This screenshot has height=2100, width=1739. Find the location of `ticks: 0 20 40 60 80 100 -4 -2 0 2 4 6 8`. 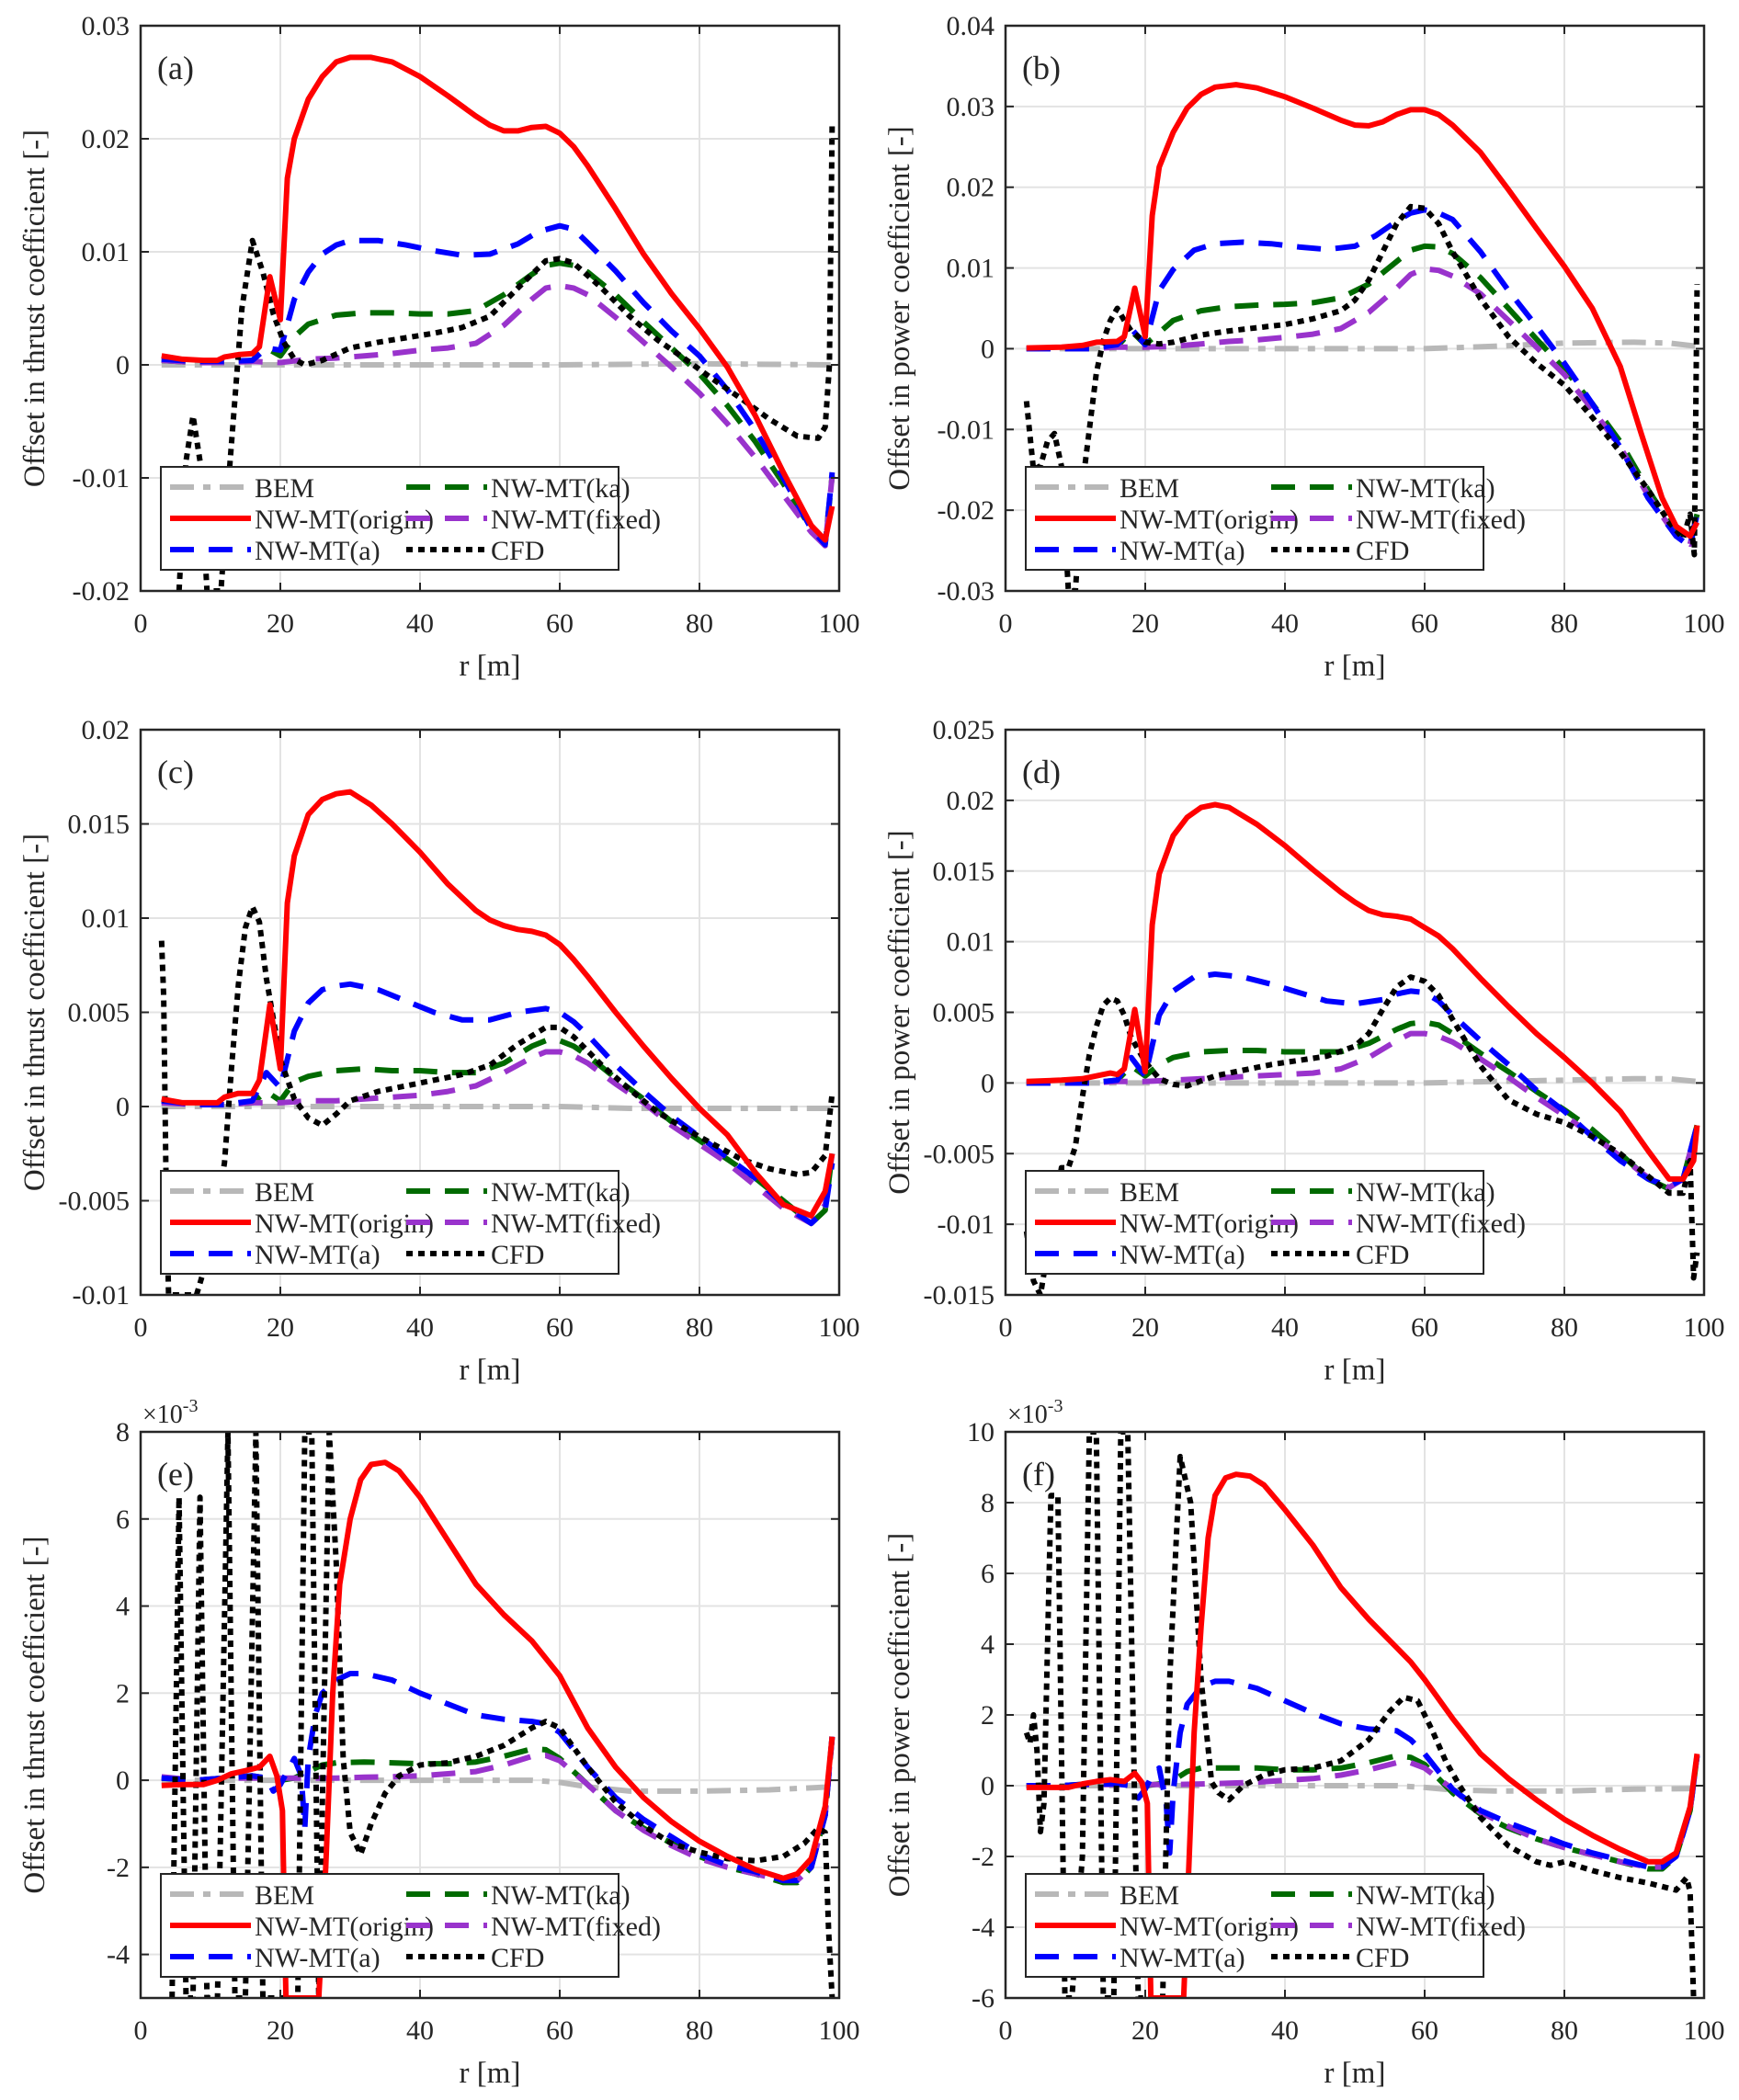

ticks: 0 20 40 60 80 100 -4 -2 0 2 4 6 8 is located at coordinates (483, 1731).